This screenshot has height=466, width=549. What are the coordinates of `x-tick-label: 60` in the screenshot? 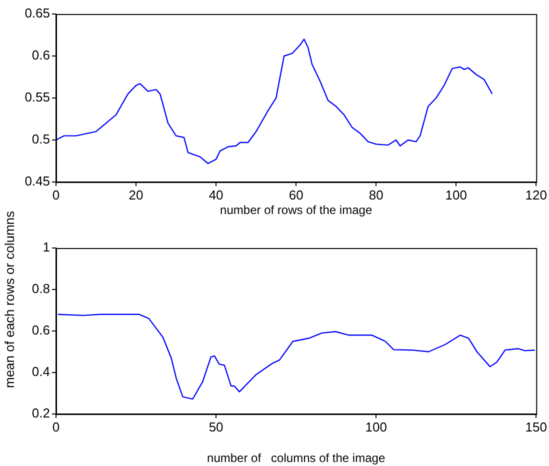 It's located at (296, 194).